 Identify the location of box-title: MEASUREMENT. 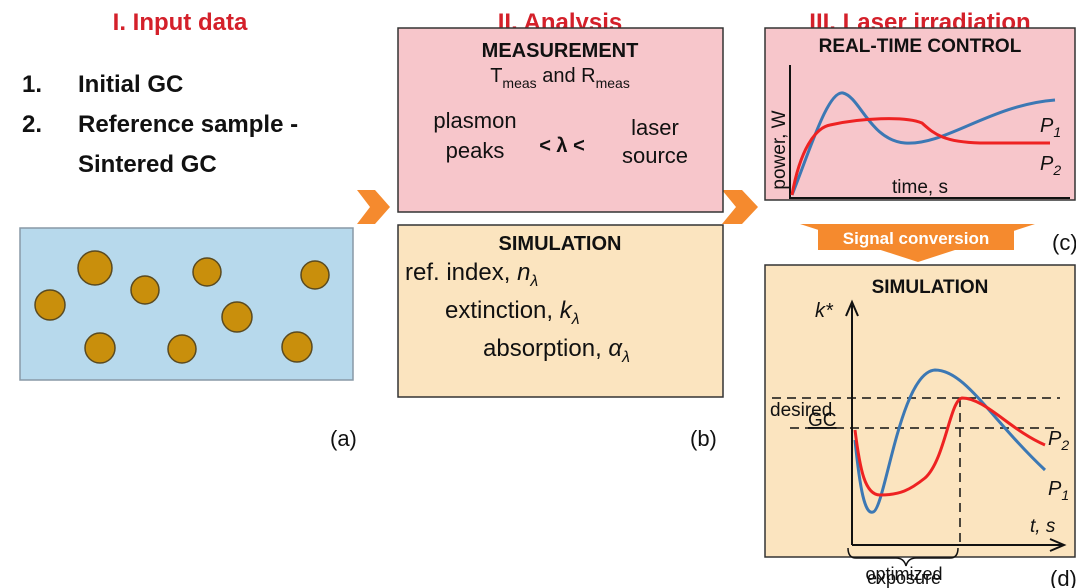
(560, 51).